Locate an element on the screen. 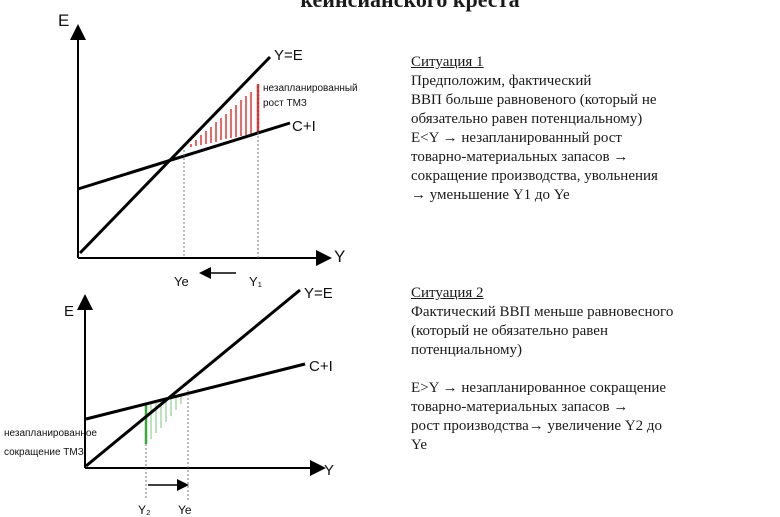  tick-y1-label: Y₁ is located at coordinates (256, 281).